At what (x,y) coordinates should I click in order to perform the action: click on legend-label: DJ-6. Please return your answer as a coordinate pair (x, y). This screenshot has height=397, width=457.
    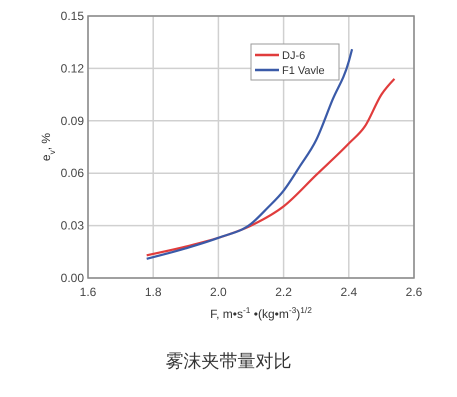
    Looking at the image, I should click on (294, 56).